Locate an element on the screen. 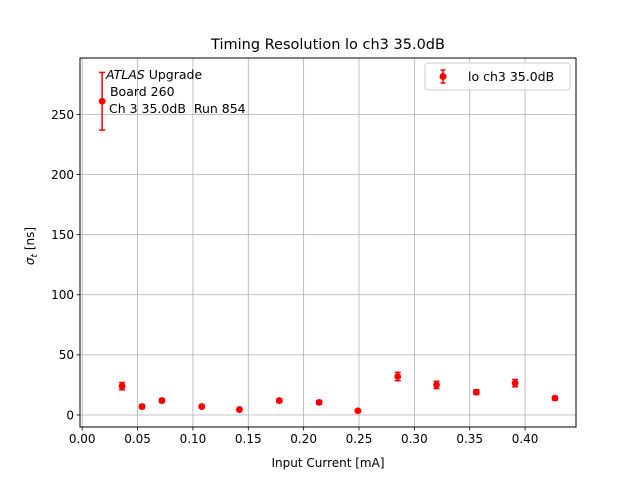 This screenshot has width=640, height=480. annotation-line-1: ATLAS Upgrade is located at coordinates (153, 74).